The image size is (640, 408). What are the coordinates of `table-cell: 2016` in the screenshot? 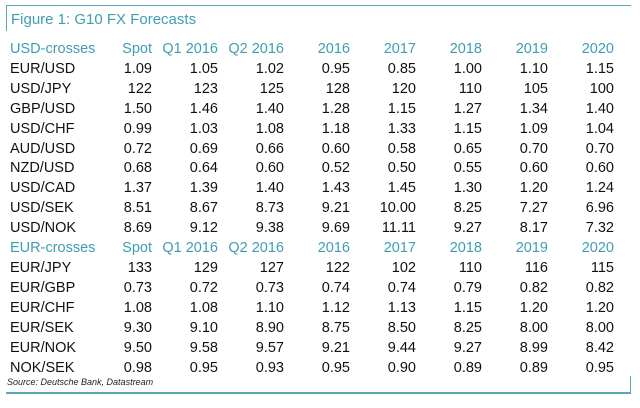 It's located at (333, 248).